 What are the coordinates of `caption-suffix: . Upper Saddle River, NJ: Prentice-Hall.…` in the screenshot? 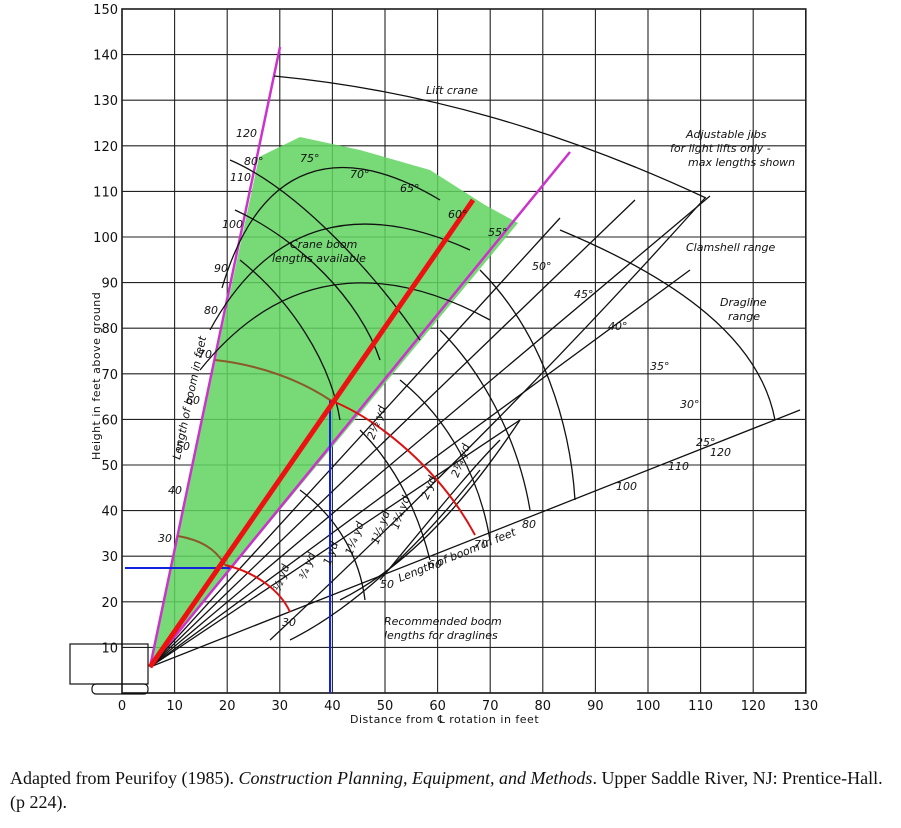 It's located at (446, 790).